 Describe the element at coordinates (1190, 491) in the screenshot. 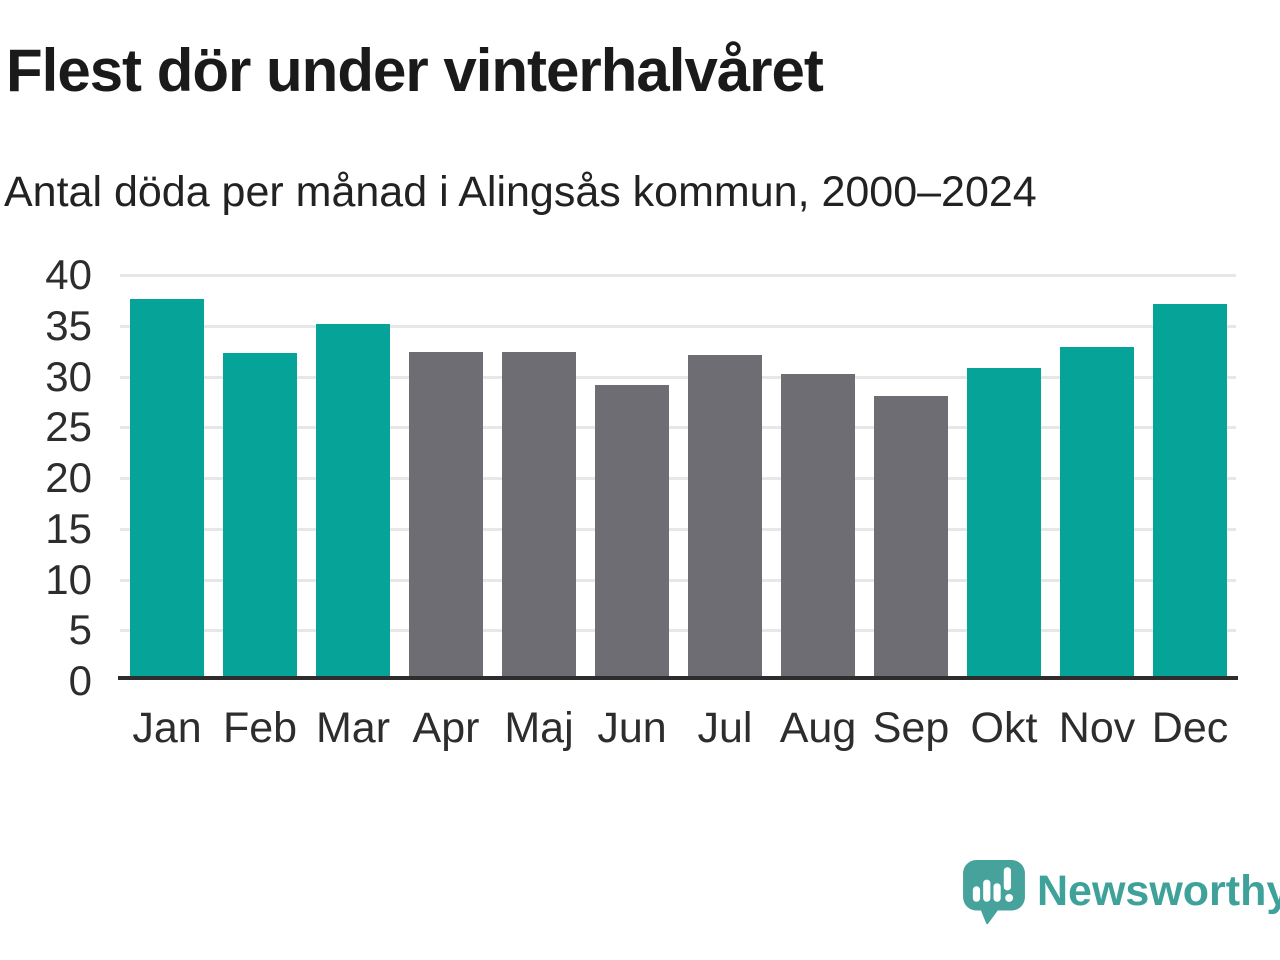

I see `bar-dec` at that location.